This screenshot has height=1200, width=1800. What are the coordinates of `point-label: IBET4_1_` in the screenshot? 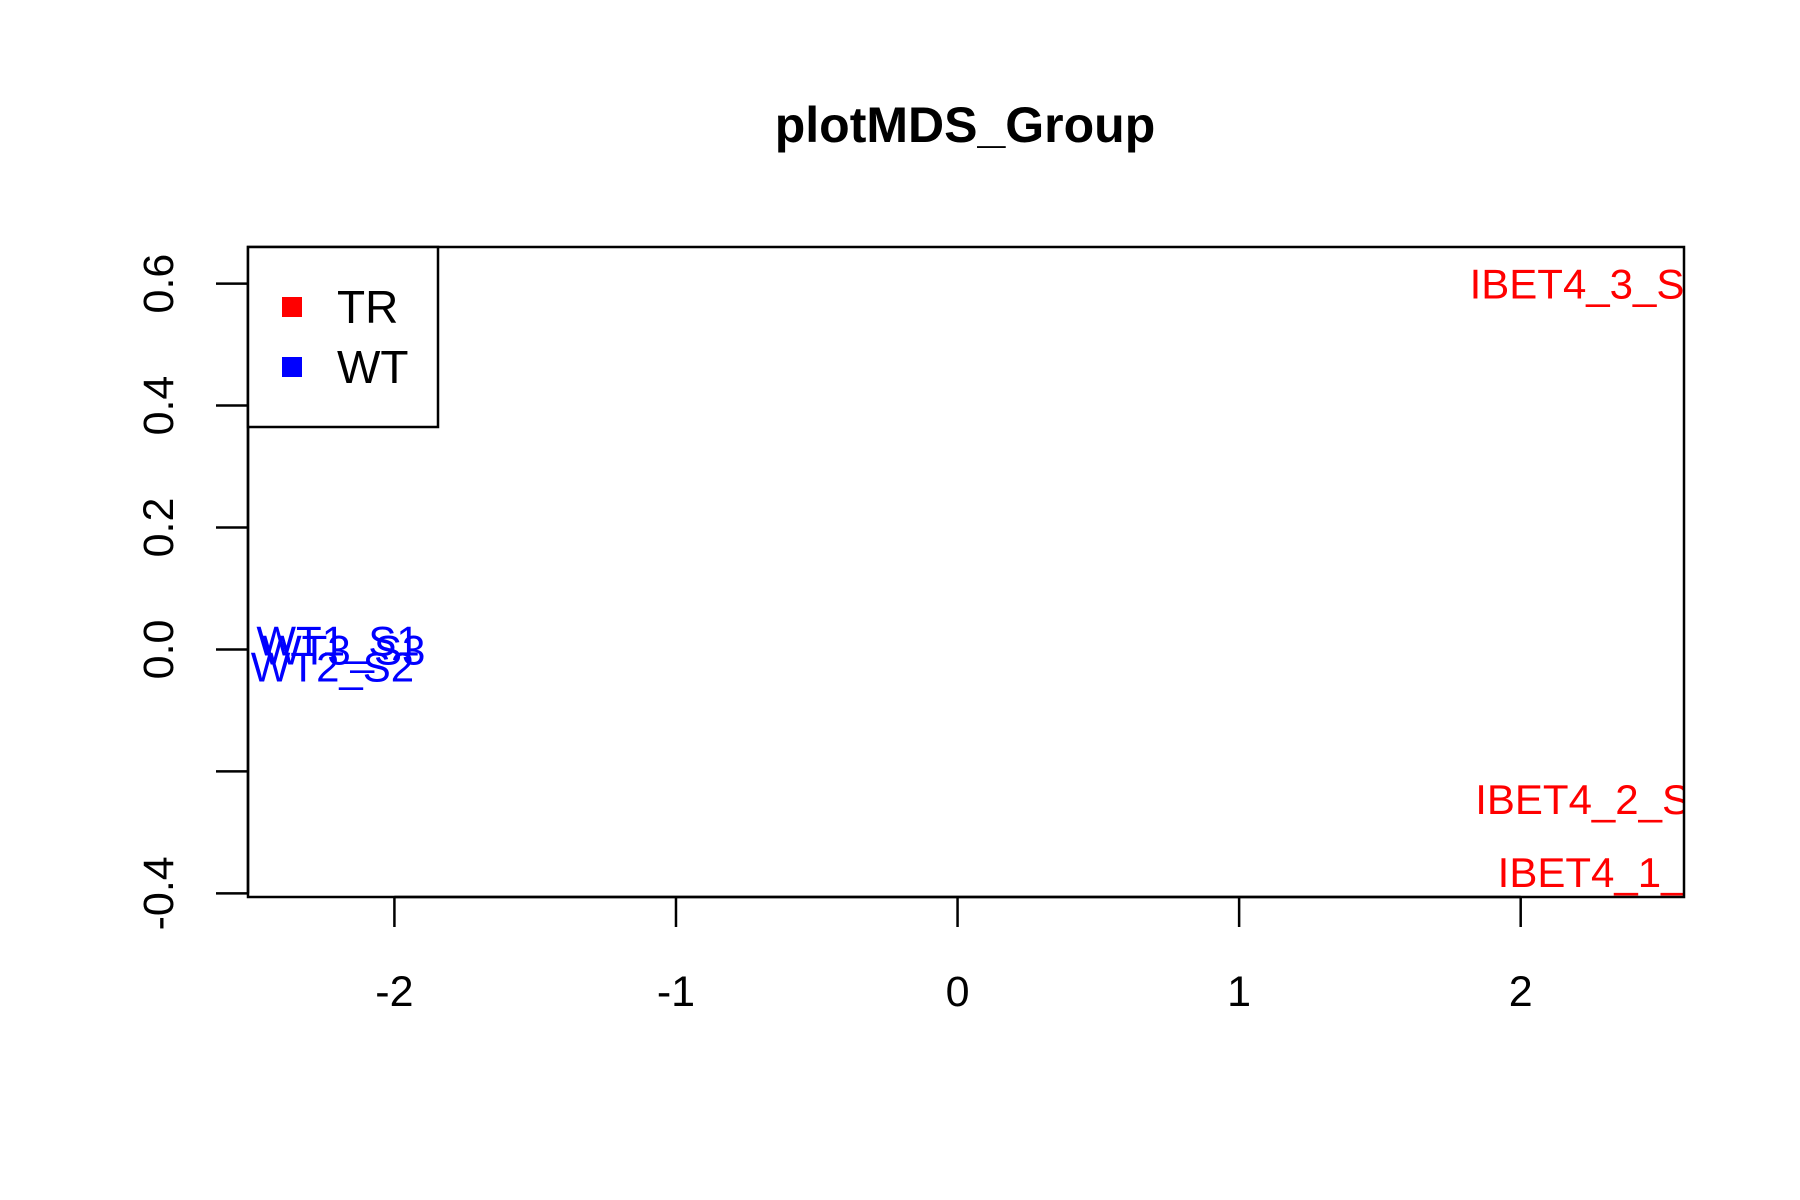 It's located at (1591, 872).